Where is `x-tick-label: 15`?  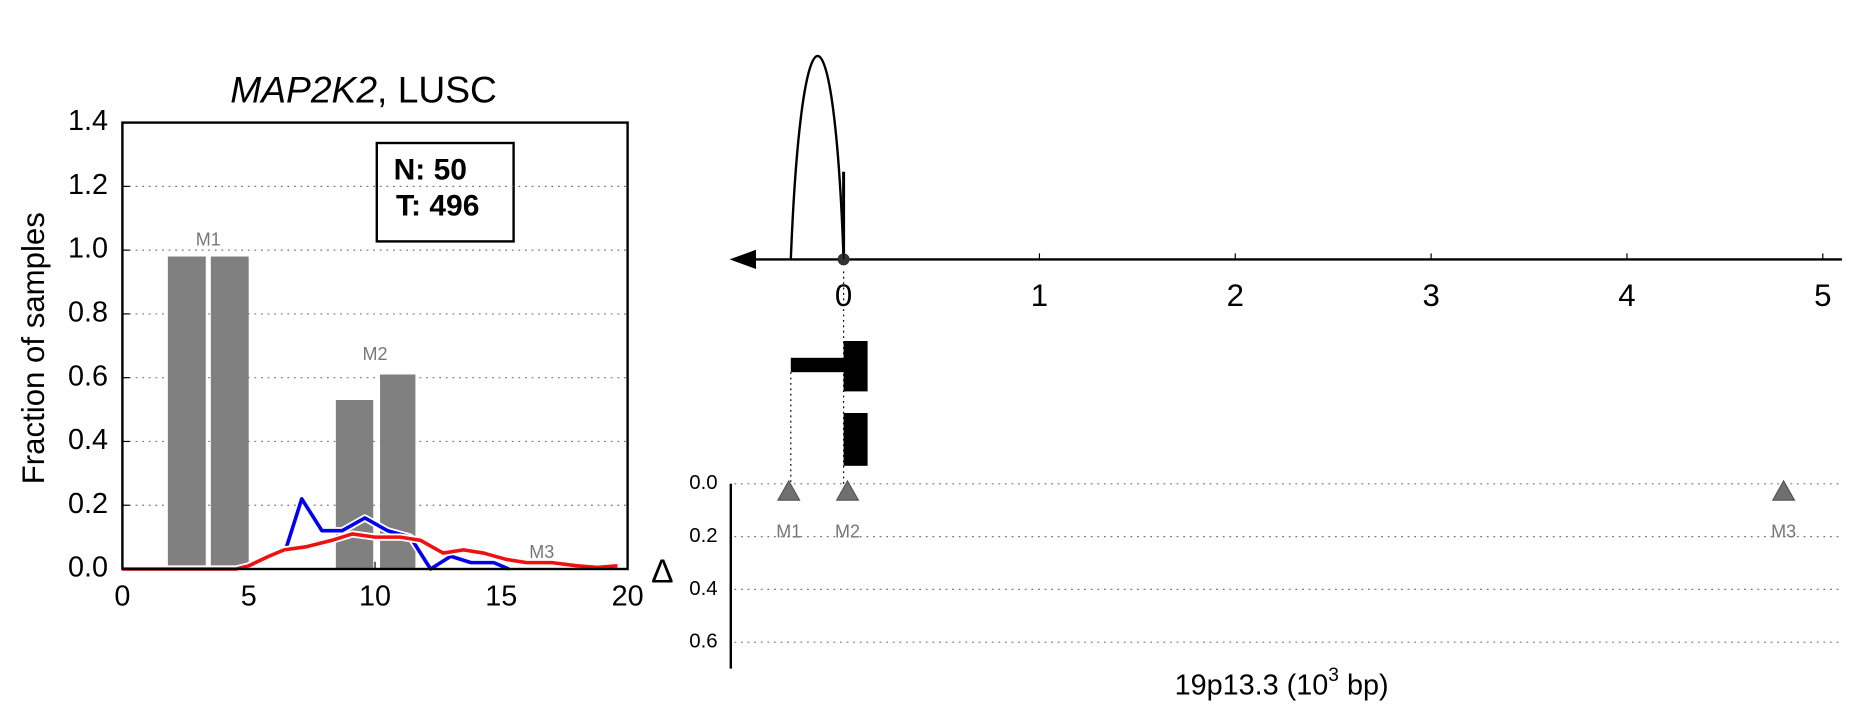 x-tick-label: 15 is located at coordinates (501, 596).